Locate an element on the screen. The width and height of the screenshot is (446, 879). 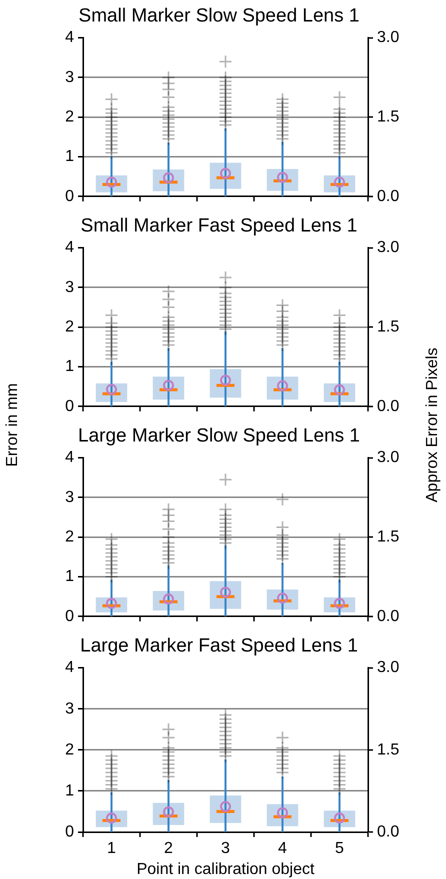
x-axis-title: Point in calibration object is located at coordinates (225, 869).